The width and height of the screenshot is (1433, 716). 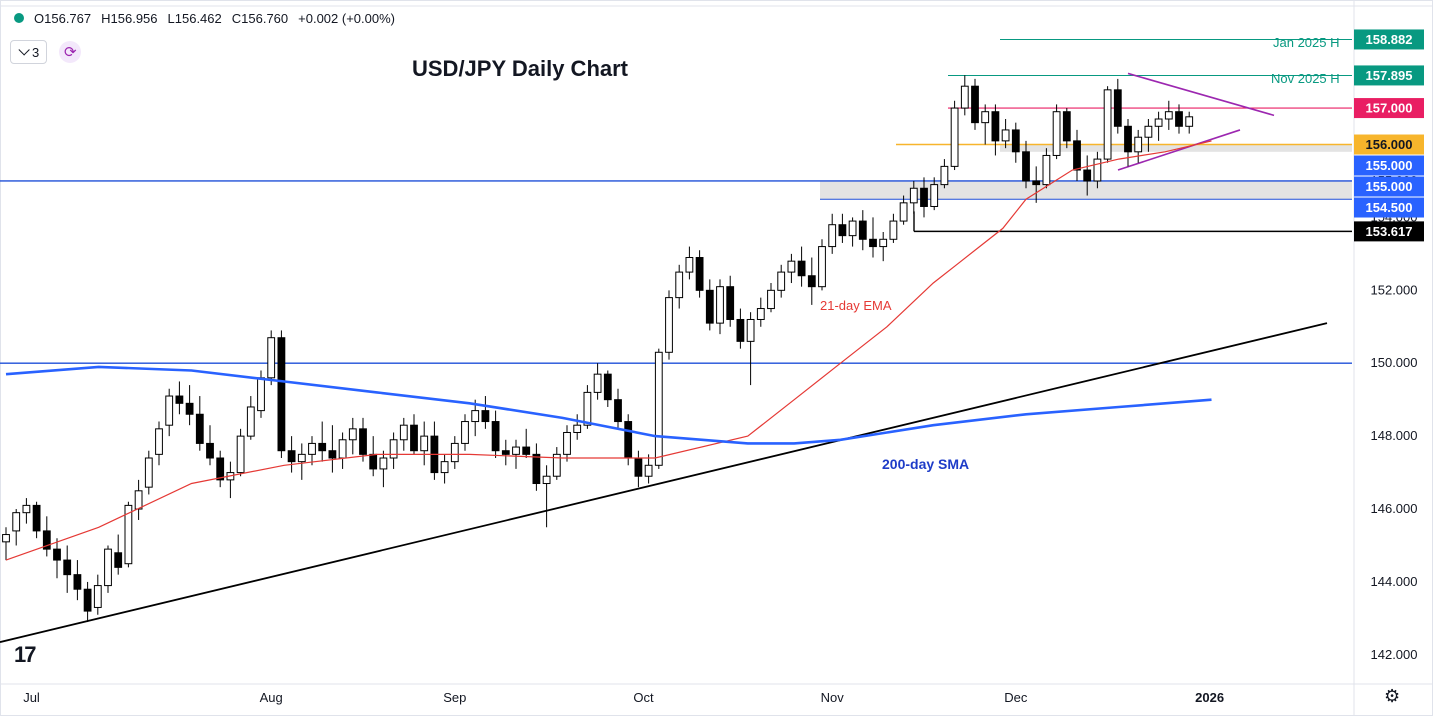 I want to click on triangle-lower-line, so click(x=1179, y=150).